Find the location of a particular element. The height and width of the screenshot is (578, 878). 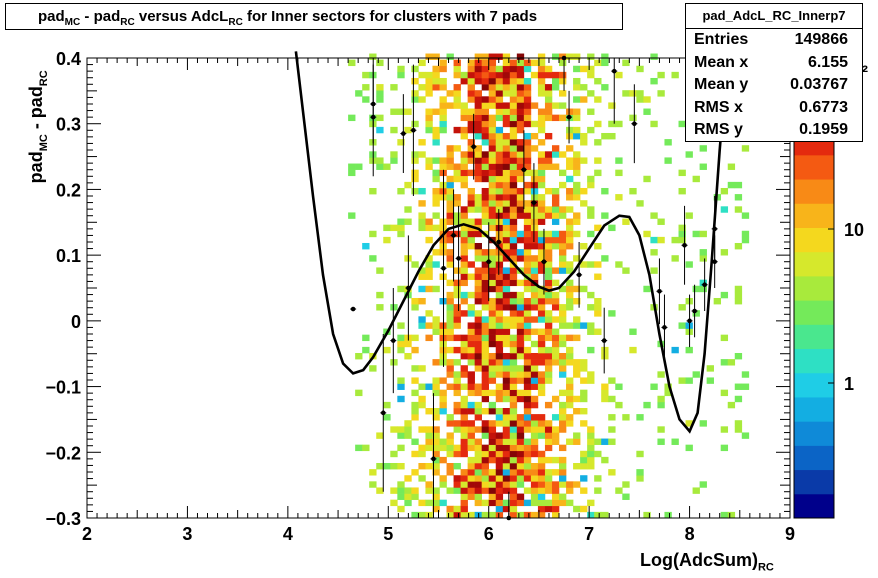

x-tick-label: 2 is located at coordinates (87, 534).